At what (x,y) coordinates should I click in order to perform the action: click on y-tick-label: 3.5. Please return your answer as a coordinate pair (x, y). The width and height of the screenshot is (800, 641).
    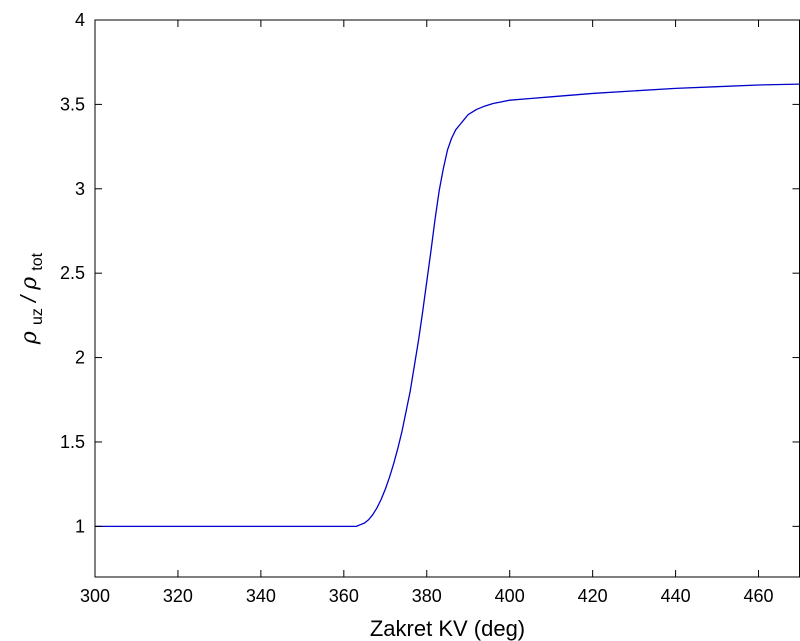
    Looking at the image, I should click on (72, 104).